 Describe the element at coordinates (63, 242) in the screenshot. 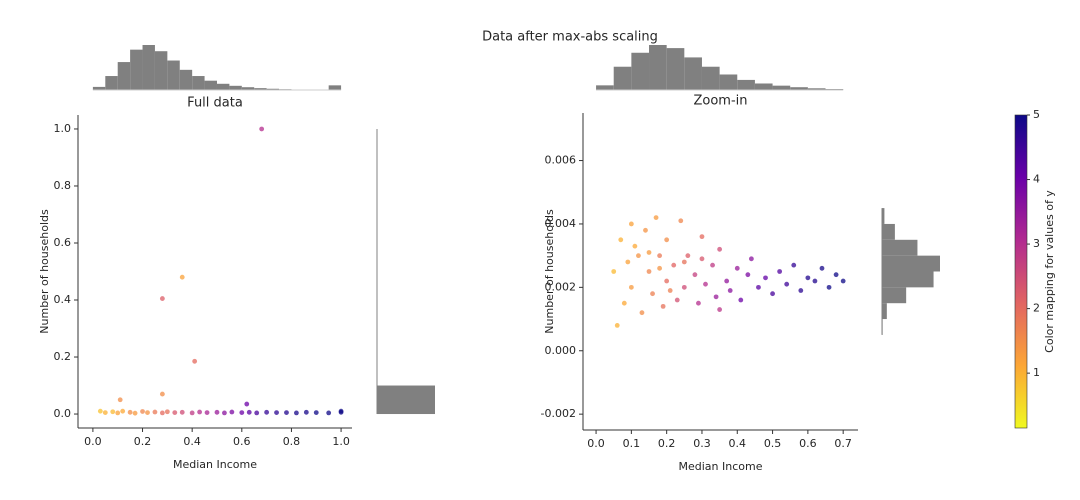

I see `y-tick-label: 0.6` at that location.